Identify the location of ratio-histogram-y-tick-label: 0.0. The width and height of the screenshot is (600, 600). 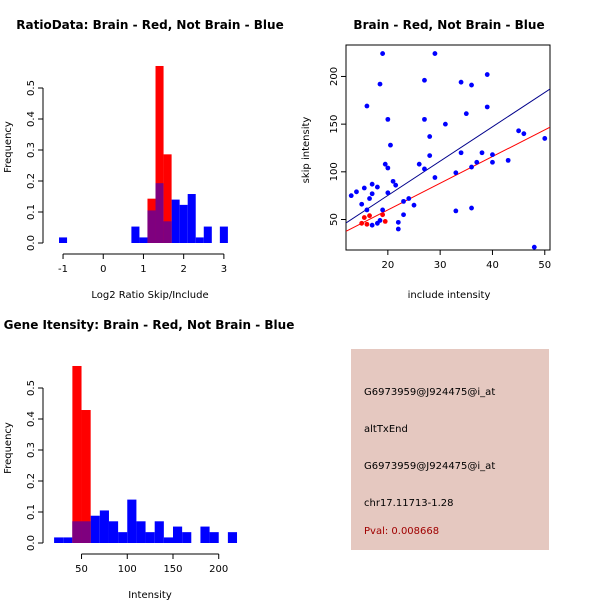
(31, 243).